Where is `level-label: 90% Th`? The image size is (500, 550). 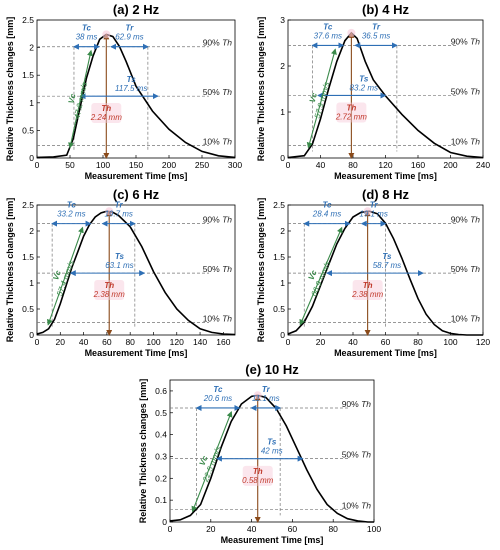
level-label: 90% Th is located at coordinates (357, 404).